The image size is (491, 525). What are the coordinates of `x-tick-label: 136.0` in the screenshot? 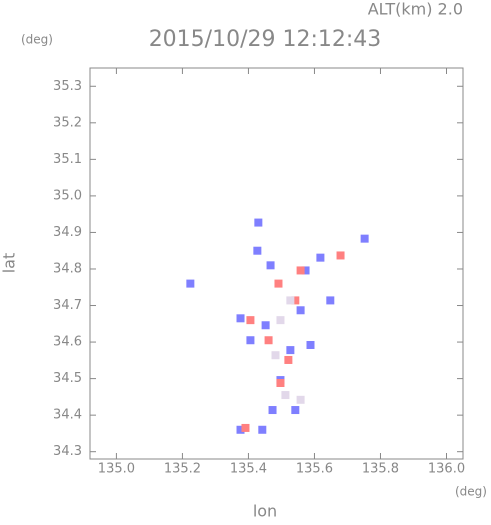 It's located at (446, 469).